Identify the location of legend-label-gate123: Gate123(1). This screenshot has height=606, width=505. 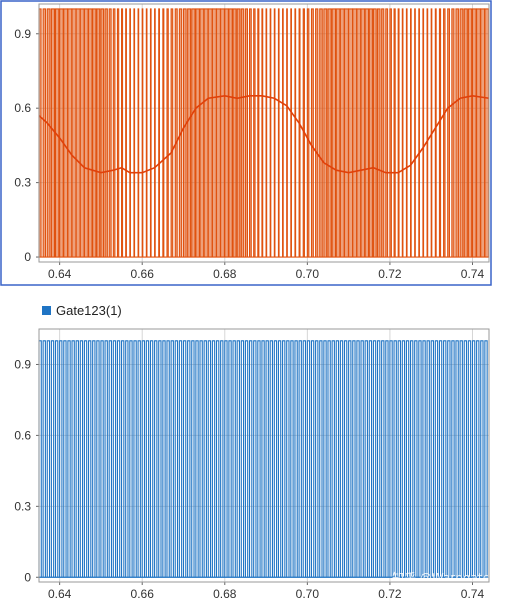
(89, 310).